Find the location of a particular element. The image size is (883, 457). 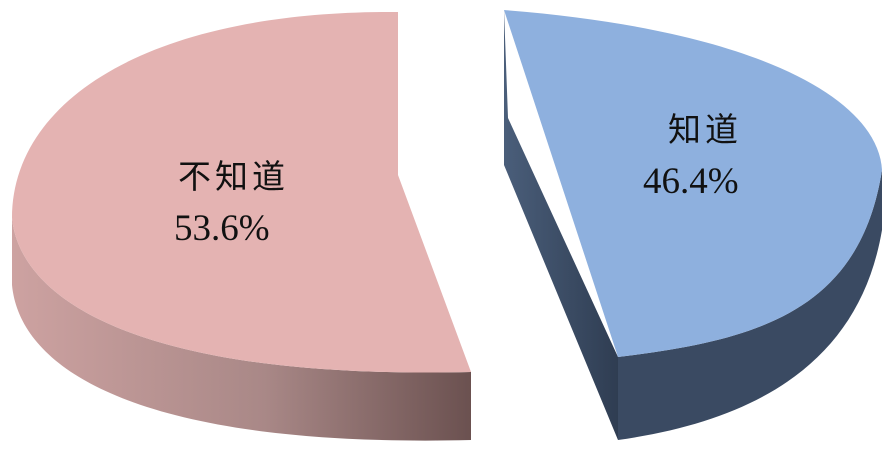

slice-label-bu-zhidao: 不知道 is located at coordinates (233, 176).